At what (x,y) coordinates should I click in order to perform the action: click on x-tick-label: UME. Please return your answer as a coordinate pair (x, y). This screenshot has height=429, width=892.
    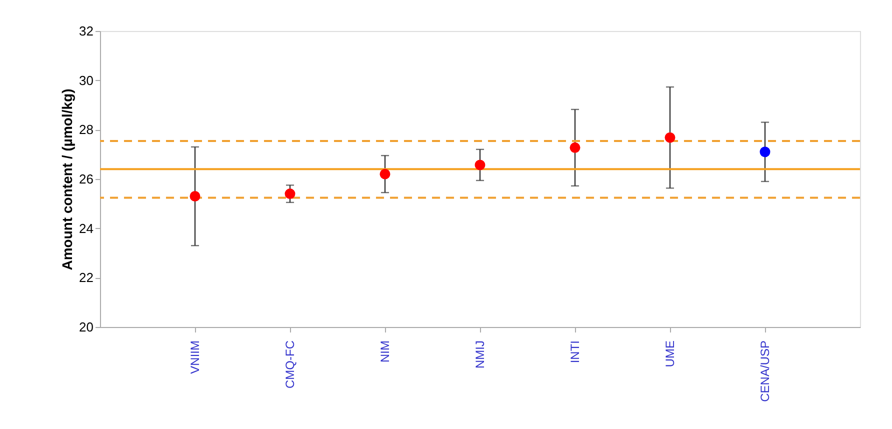
    Looking at the image, I should click on (670, 354).